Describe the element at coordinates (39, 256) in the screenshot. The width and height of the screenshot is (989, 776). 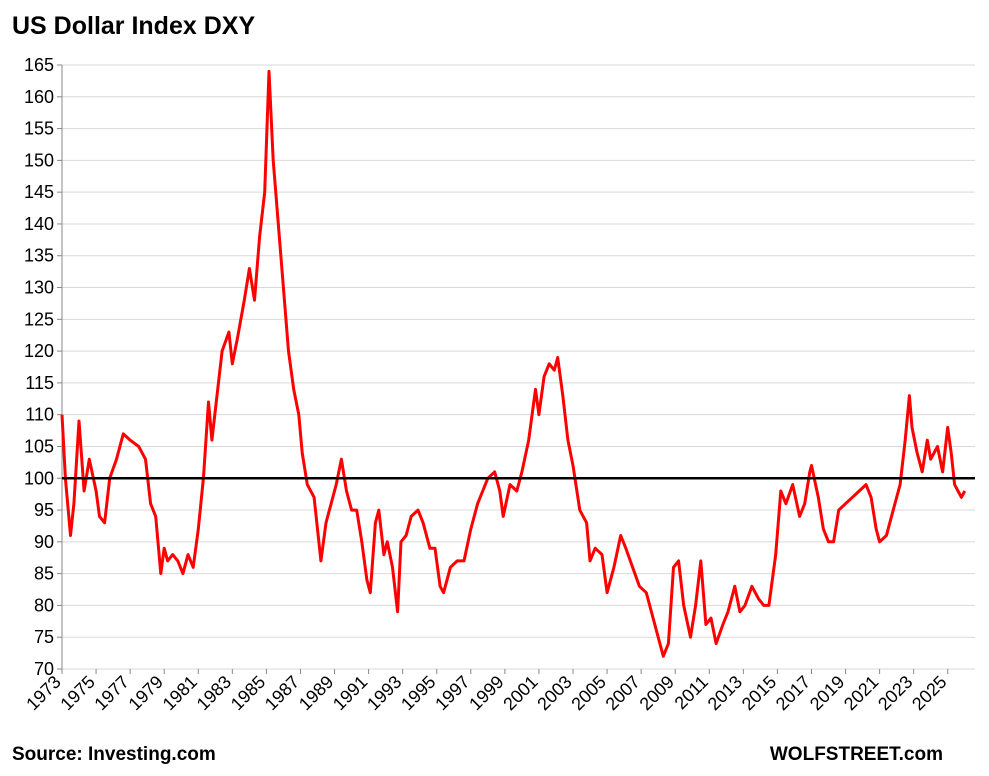
I see `y-tick-label: 135` at that location.